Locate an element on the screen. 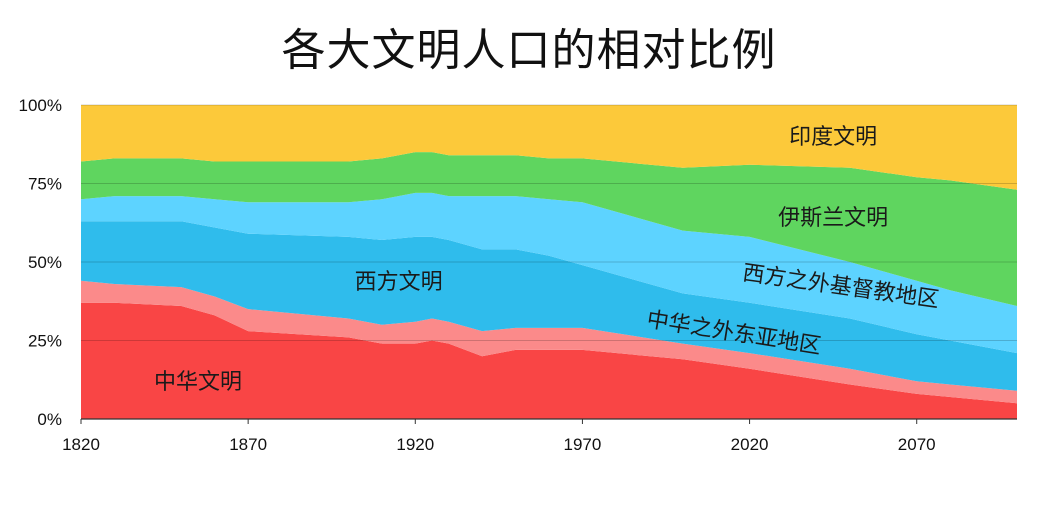  series-label-6: 印度文明 is located at coordinates (833, 137).